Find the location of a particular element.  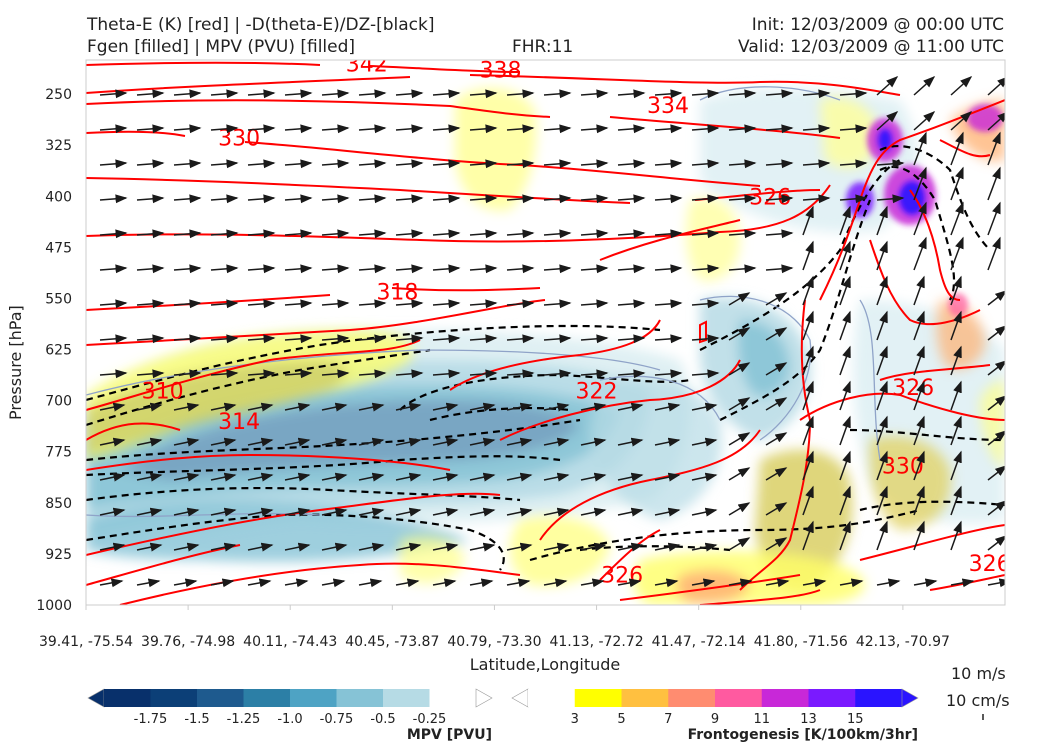

theta-e-label: 326 is located at coordinates (990, 564).